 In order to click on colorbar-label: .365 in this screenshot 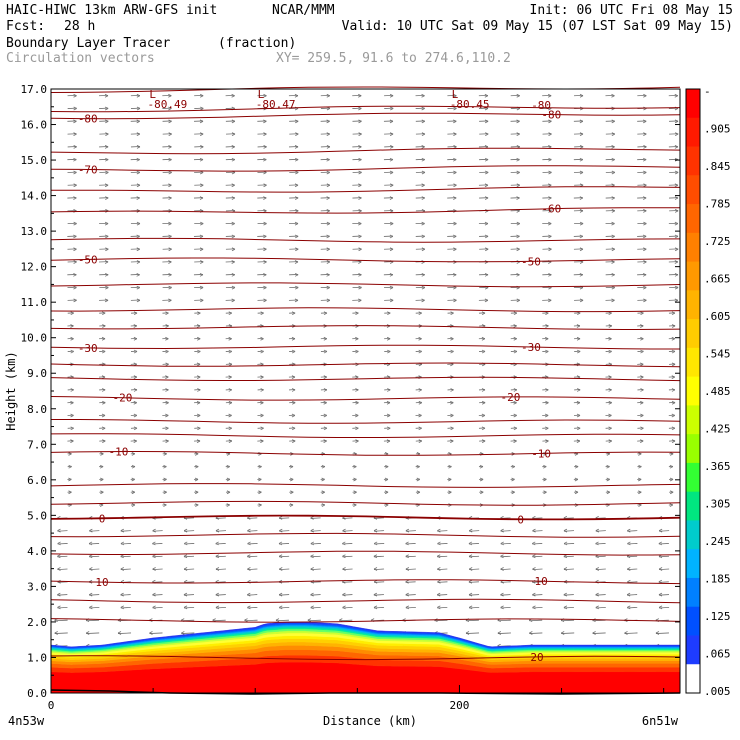, I will do `click(717, 466)`.